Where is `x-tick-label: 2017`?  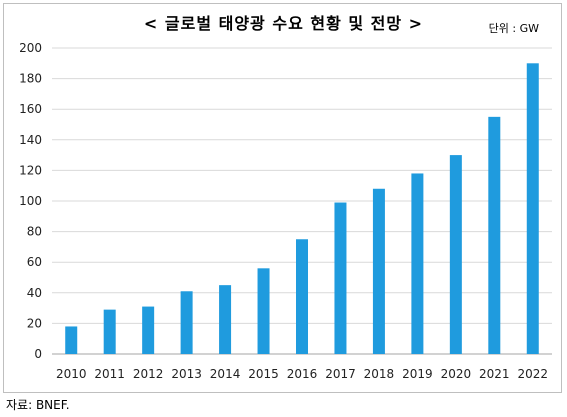 x-tick-label: 2017 is located at coordinates (340, 374).